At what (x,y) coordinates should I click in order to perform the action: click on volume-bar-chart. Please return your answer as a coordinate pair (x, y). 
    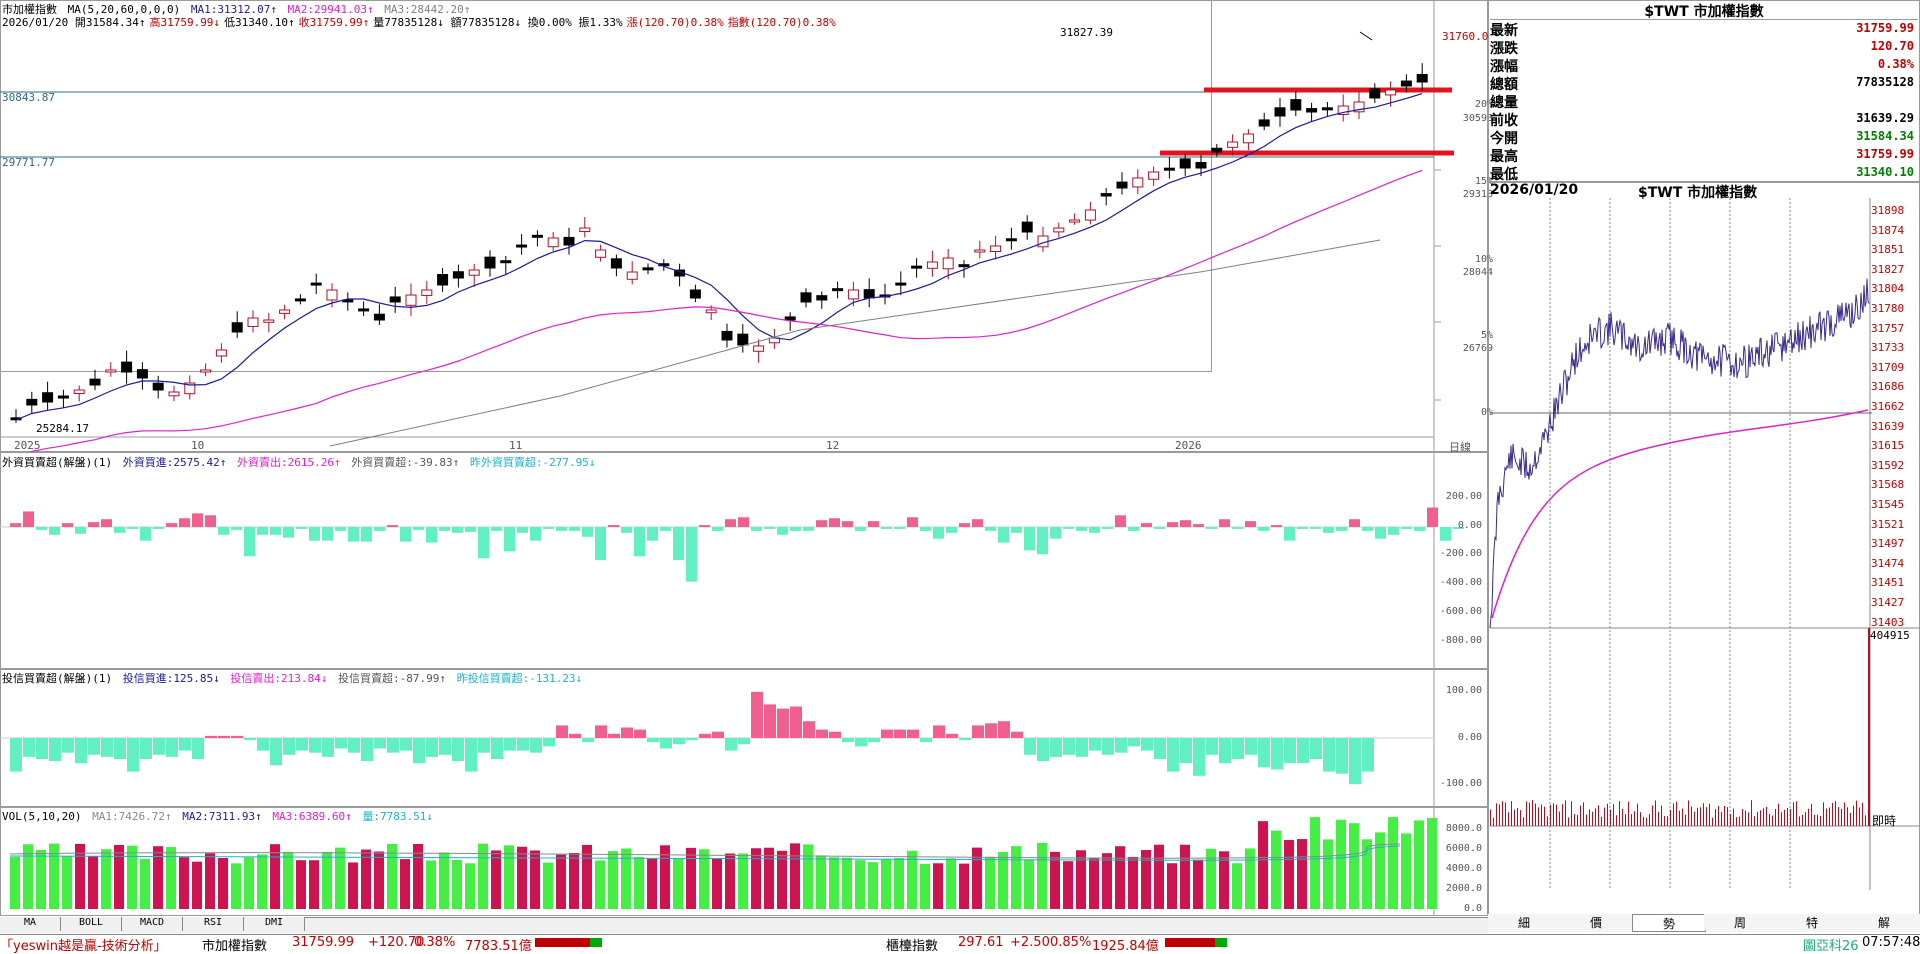
    Looking at the image, I should click on (744, 861).